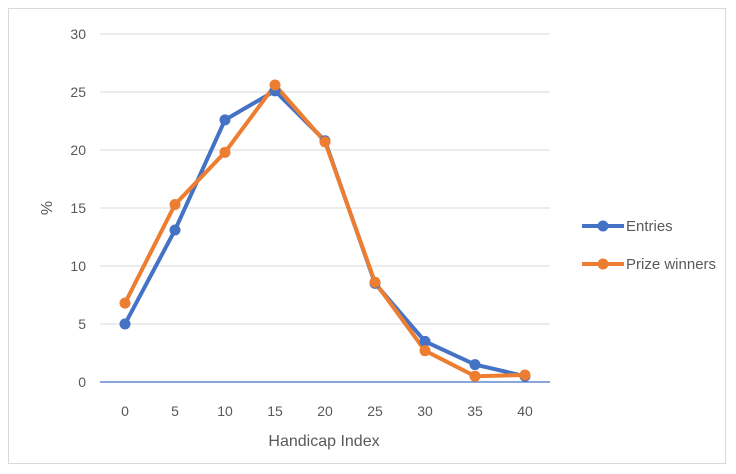  What do you see at coordinates (525, 411) in the screenshot?
I see `x-tick-label: 40` at bounding box center [525, 411].